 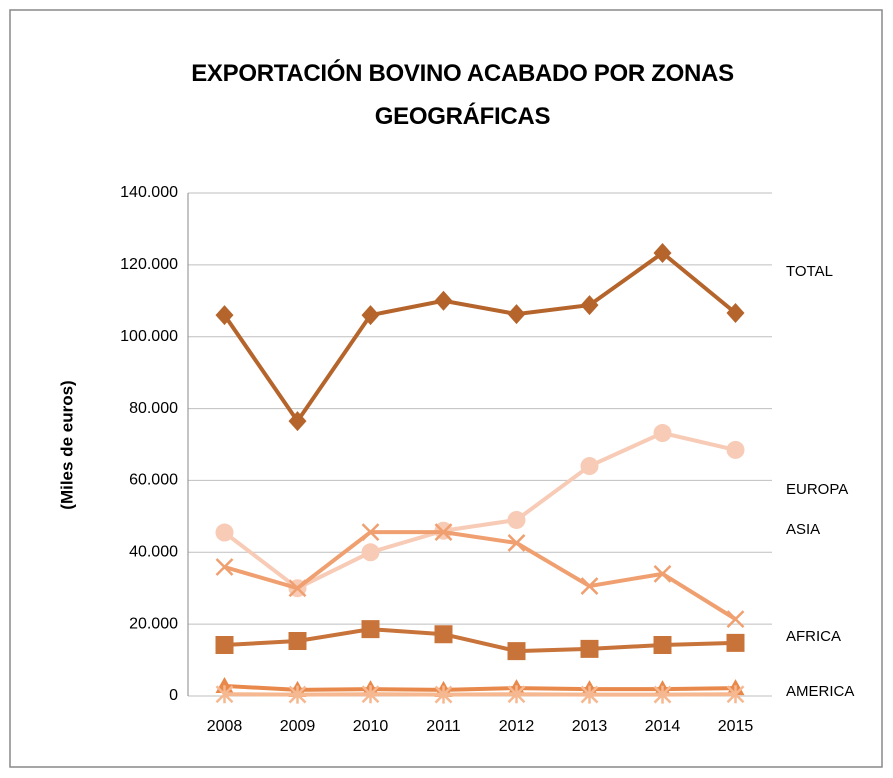 I want to click on y-tick-label: 60.000, so click(x=153, y=480).